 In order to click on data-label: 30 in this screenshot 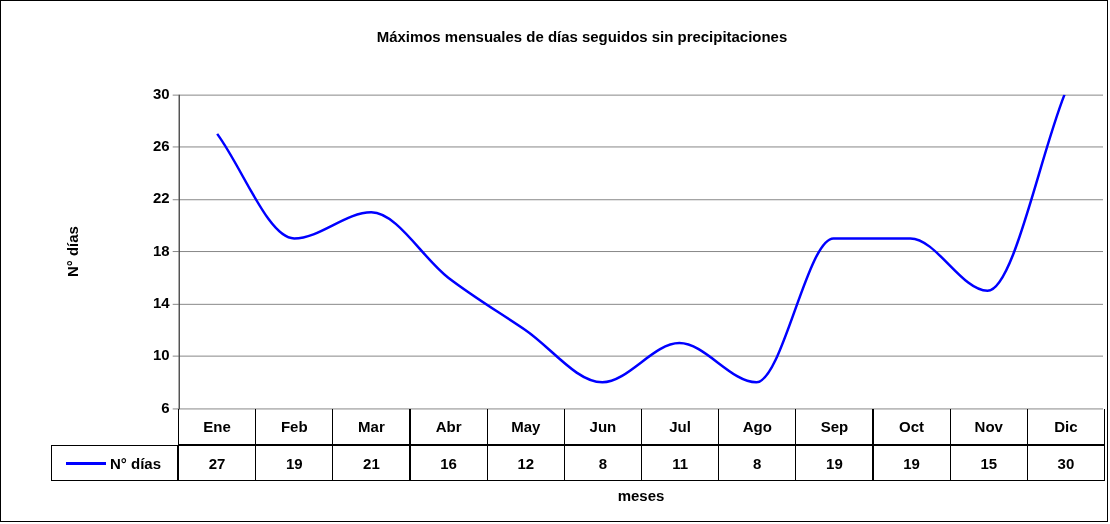, I will do `click(1065, 463)`.